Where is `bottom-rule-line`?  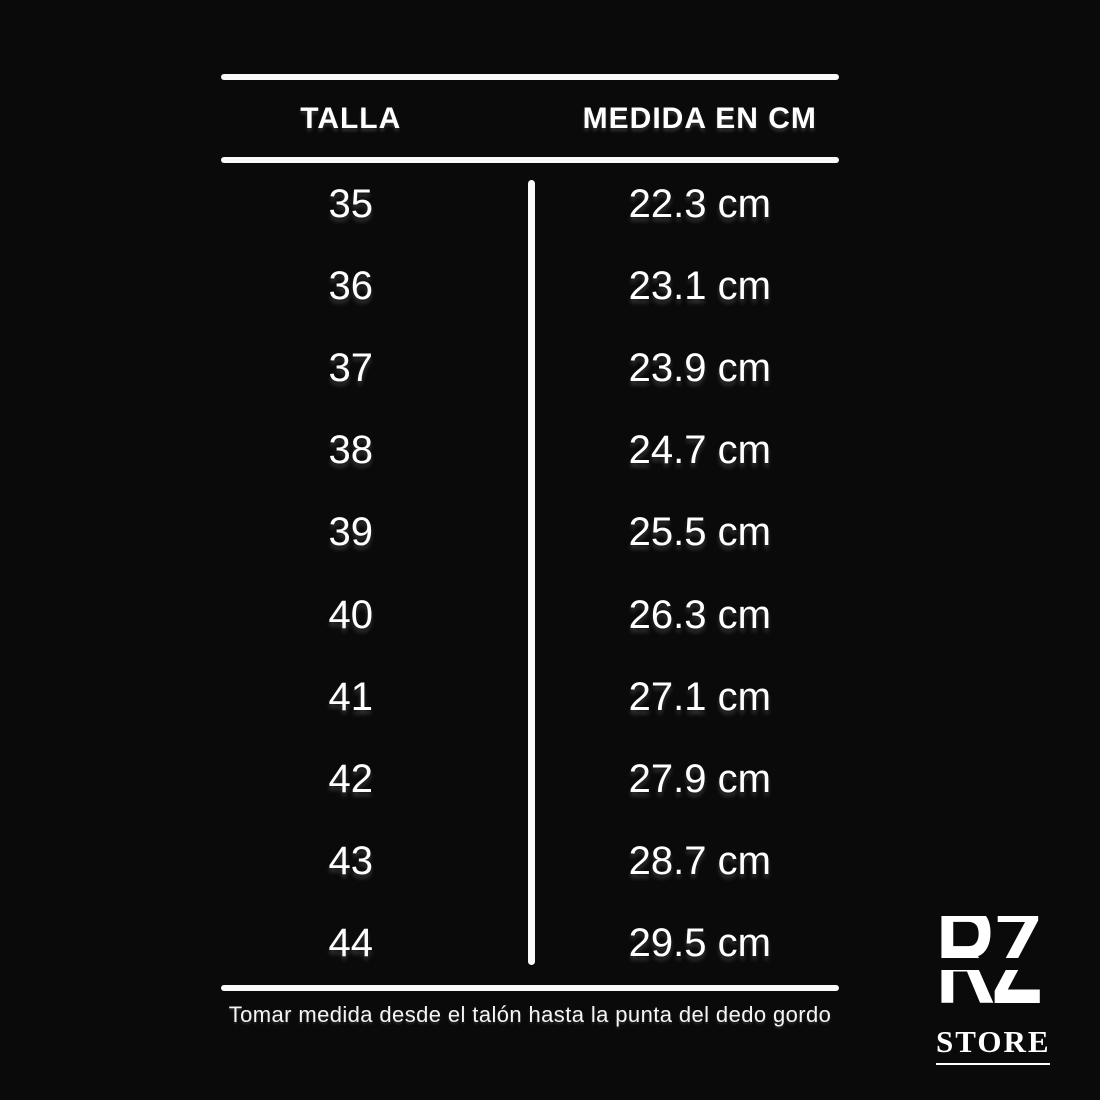 bottom-rule-line is located at coordinates (530, 988).